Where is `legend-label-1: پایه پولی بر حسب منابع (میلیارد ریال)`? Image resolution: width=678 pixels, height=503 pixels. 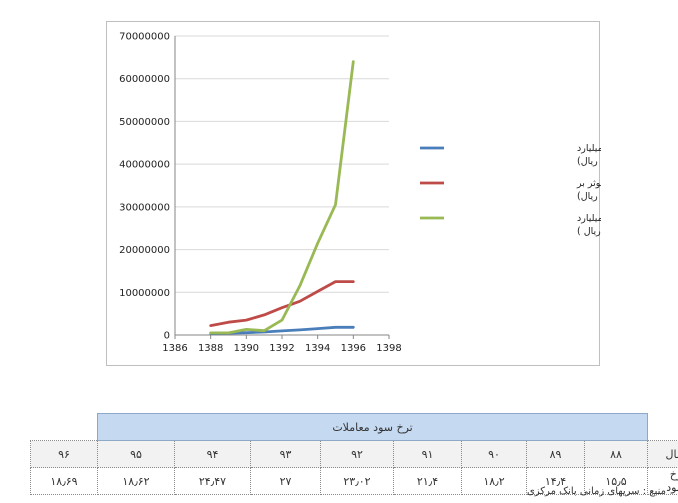
legend-label-1: پایه پولی بر حسب منابع (میلیارد ریال) is located at coordinates (589, 155).